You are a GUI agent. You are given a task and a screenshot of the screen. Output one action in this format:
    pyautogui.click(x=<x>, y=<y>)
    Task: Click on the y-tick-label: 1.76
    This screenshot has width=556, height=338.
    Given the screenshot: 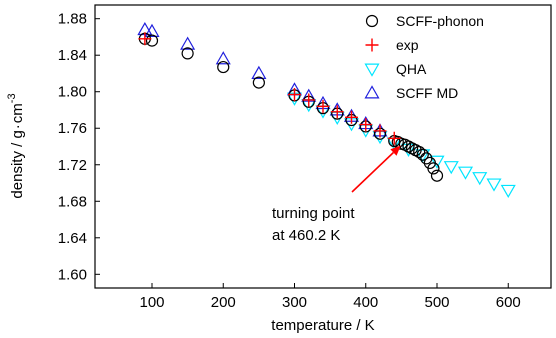 What is the action you would take?
    pyautogui.click(x=72, y=128)
    